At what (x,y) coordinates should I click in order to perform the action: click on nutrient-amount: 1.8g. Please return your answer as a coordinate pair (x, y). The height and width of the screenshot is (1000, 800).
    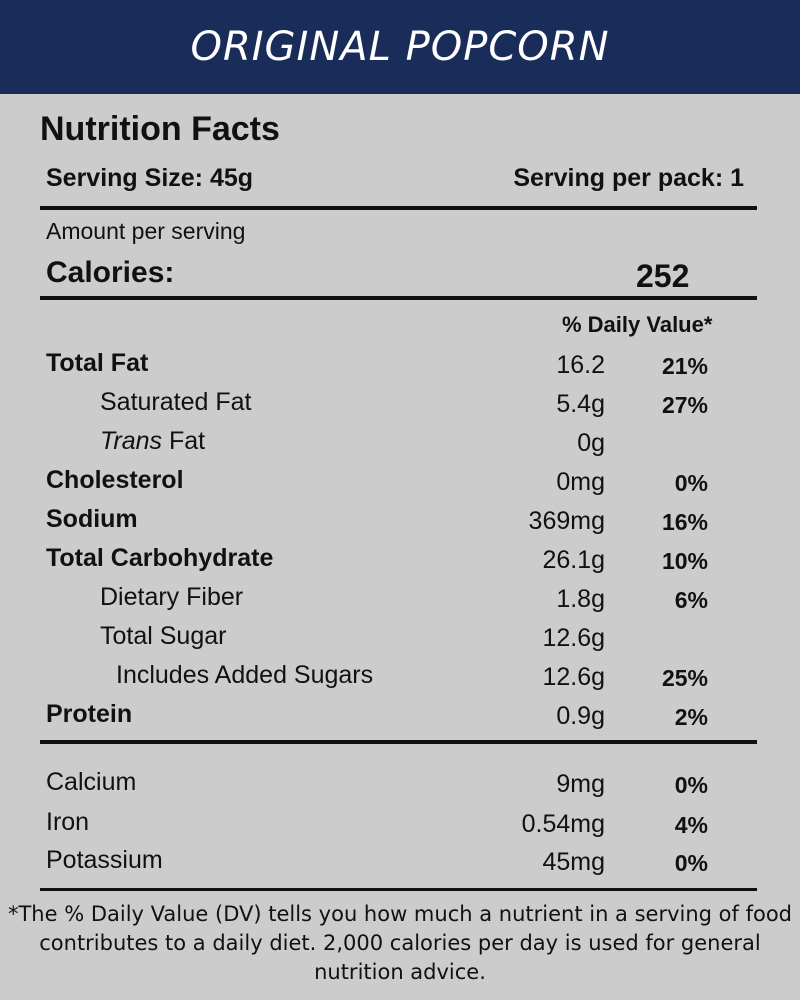
    Looking at the image, I should click on (580, 599).